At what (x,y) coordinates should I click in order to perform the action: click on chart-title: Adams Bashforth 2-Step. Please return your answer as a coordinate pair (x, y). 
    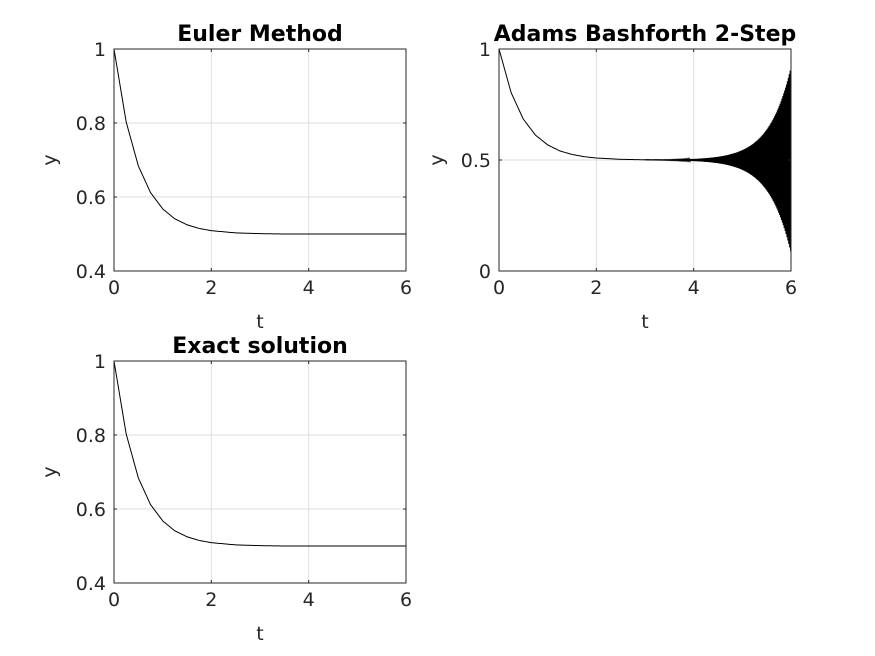
    Looking at the image, I should click on (645, 34).